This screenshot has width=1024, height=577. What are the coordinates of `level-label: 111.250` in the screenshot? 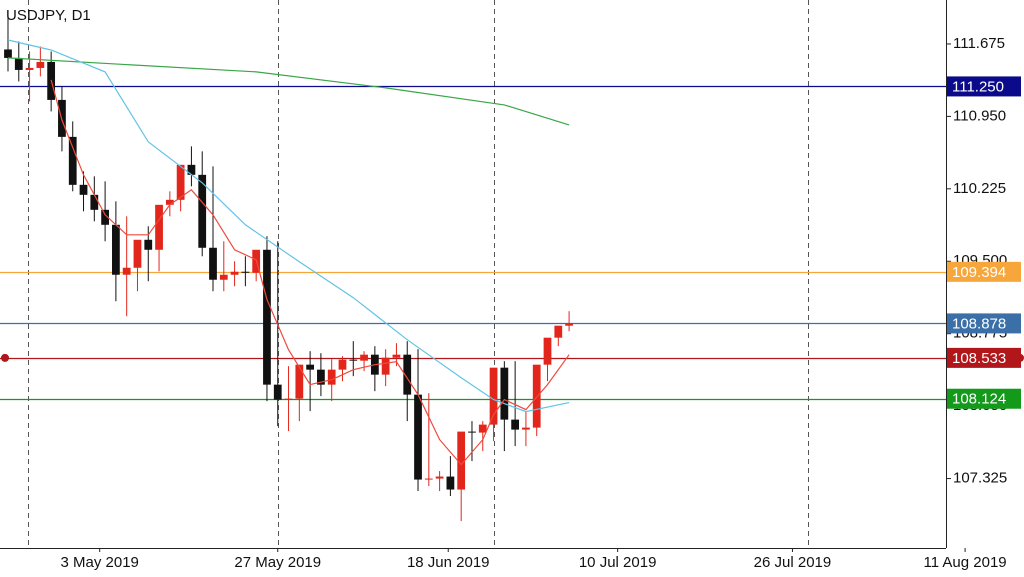 It's located at (978, 86).